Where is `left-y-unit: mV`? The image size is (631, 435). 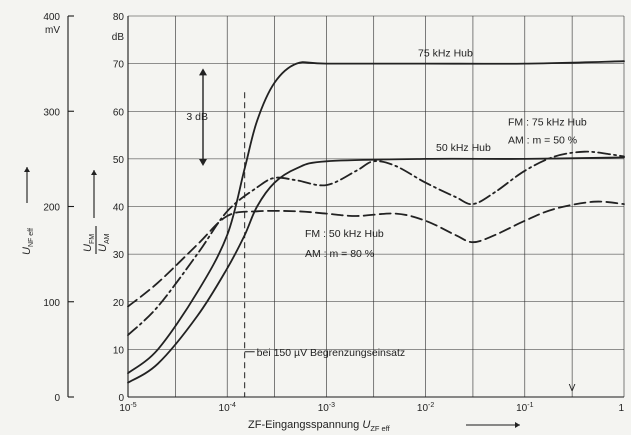 left-y-unit: mV is located at coordinates (52, 30).